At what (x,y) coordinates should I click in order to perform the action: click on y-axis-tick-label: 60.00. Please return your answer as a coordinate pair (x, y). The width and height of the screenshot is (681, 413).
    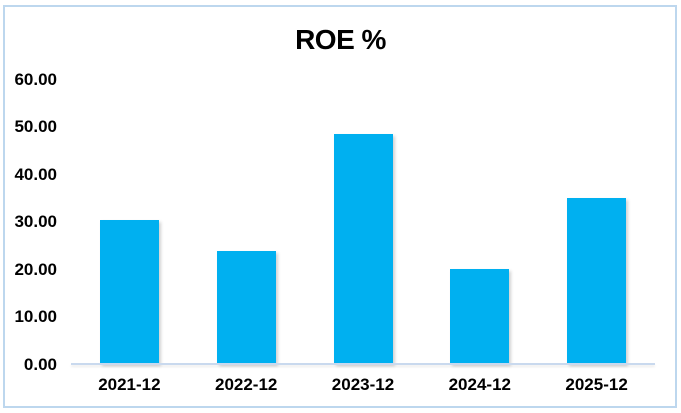
    Looking at the image, I should click on (35, 79).